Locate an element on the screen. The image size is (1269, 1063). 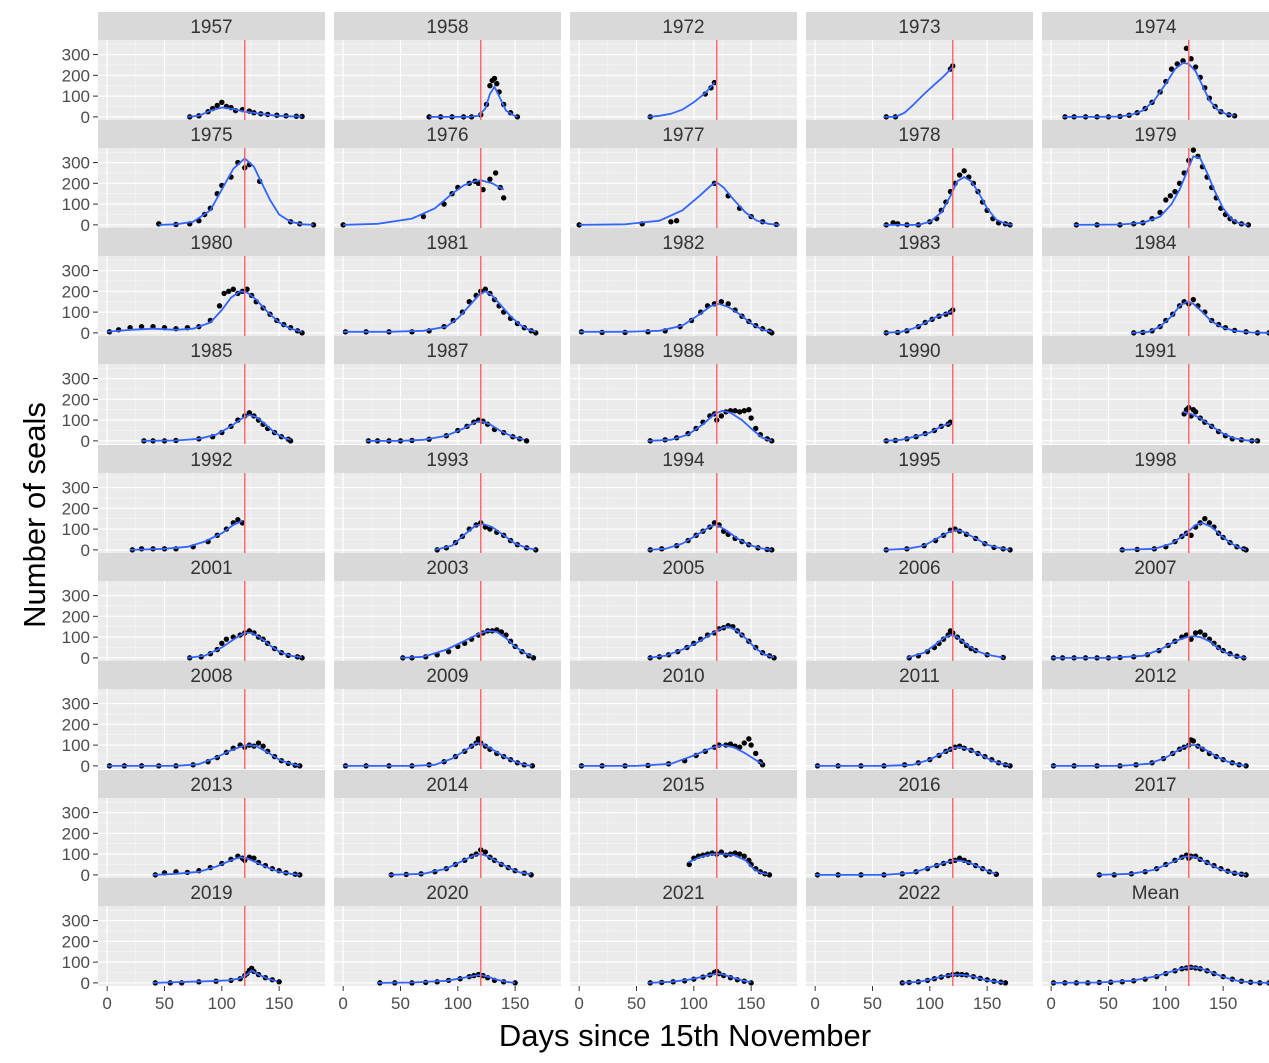
x-tick-label: 0 is located at coordinates (578, 1003).